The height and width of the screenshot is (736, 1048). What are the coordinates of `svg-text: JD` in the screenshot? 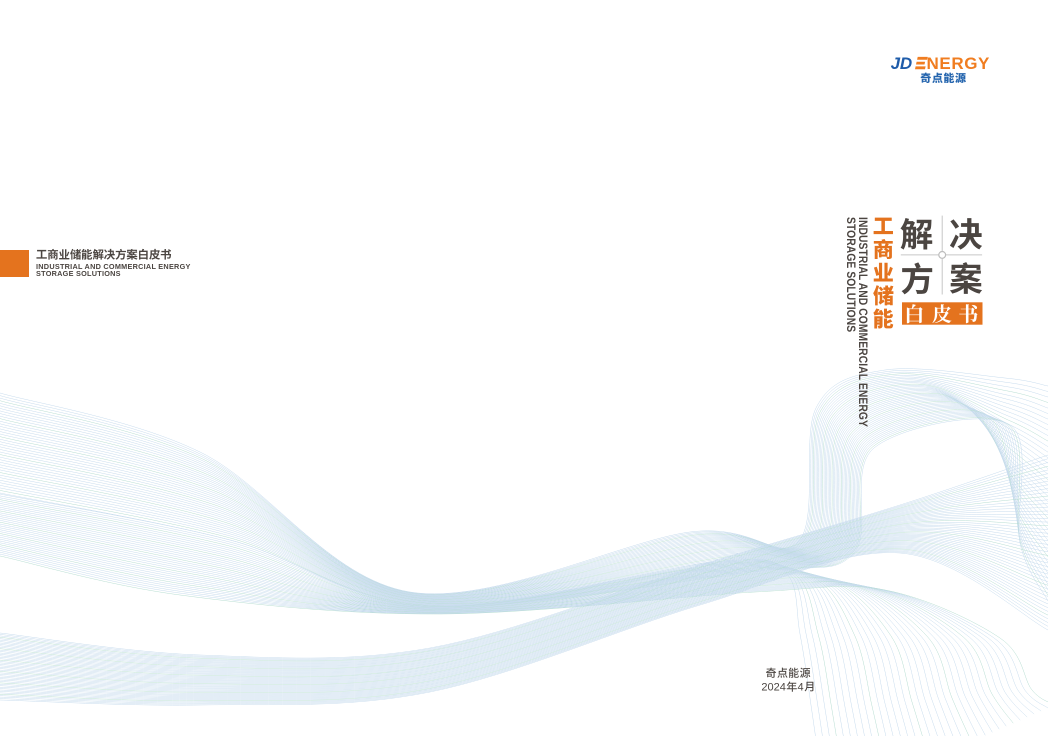 It's located at (901, 63).